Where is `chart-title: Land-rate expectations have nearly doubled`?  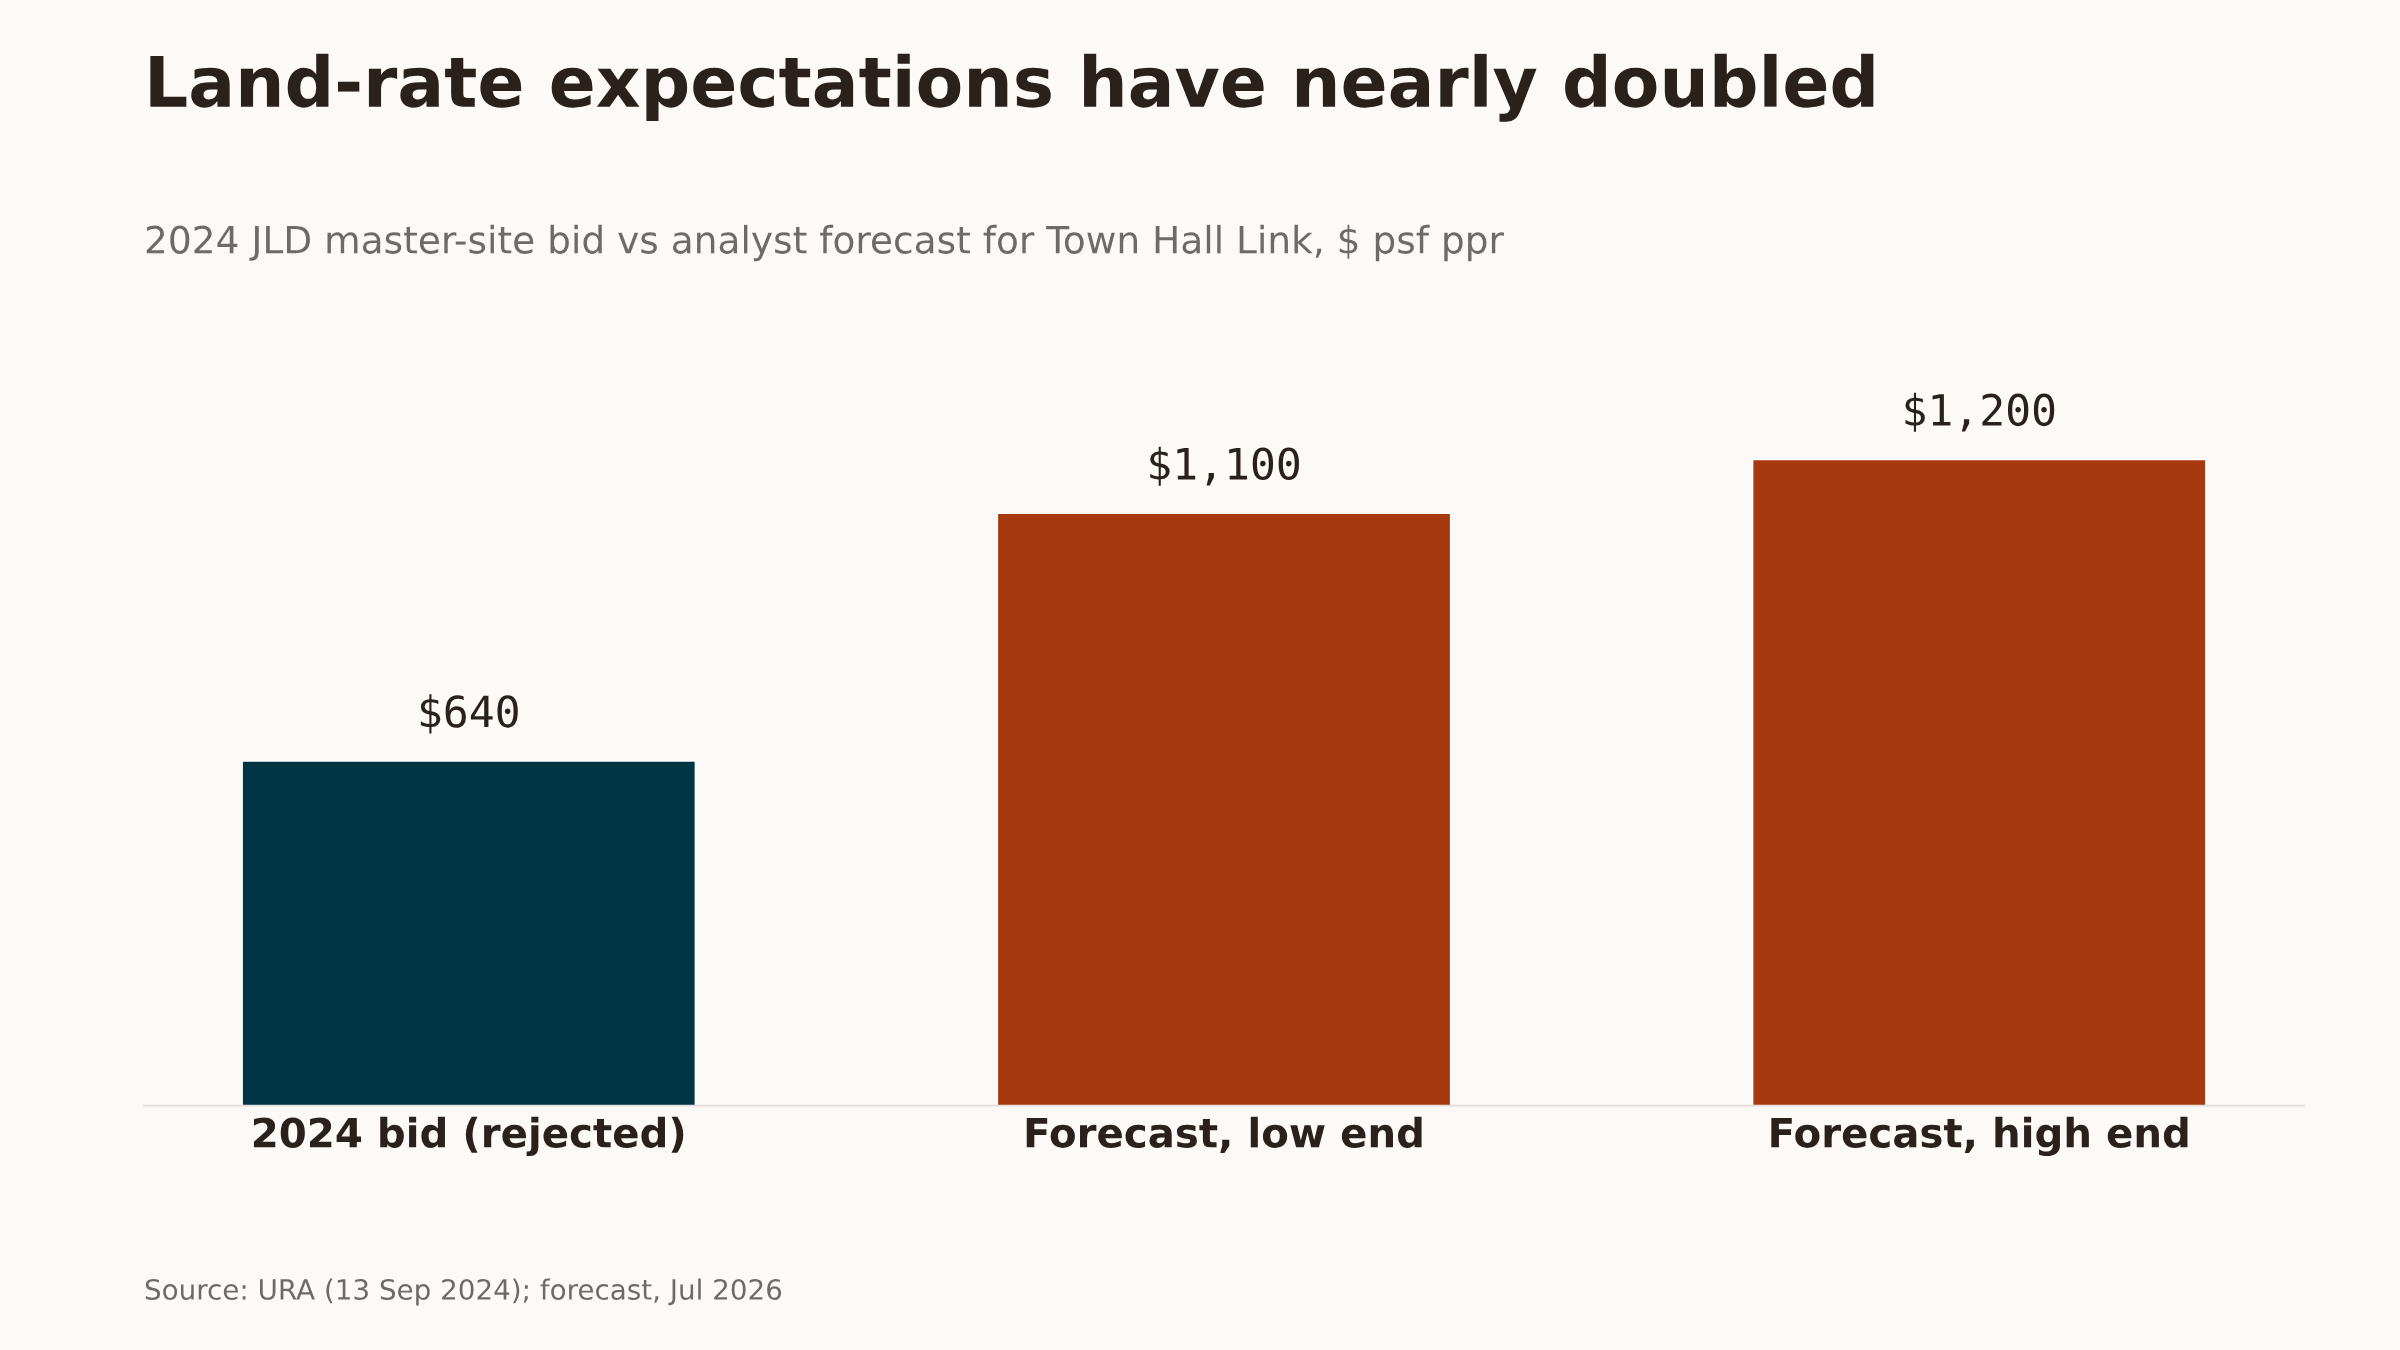 chart-title: Land-rate expectations have nearly doubled is located at coordinates (1012, 87).